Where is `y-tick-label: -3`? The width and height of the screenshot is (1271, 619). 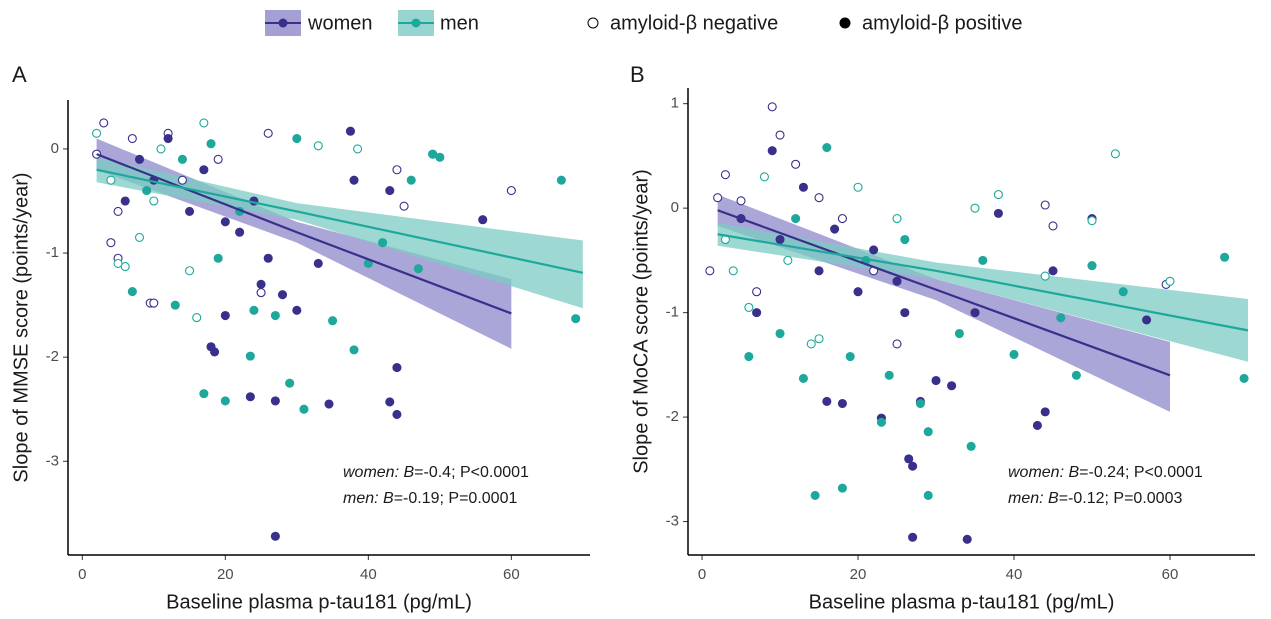 y-tick-label: -3 is located at coordinates (52, 460).